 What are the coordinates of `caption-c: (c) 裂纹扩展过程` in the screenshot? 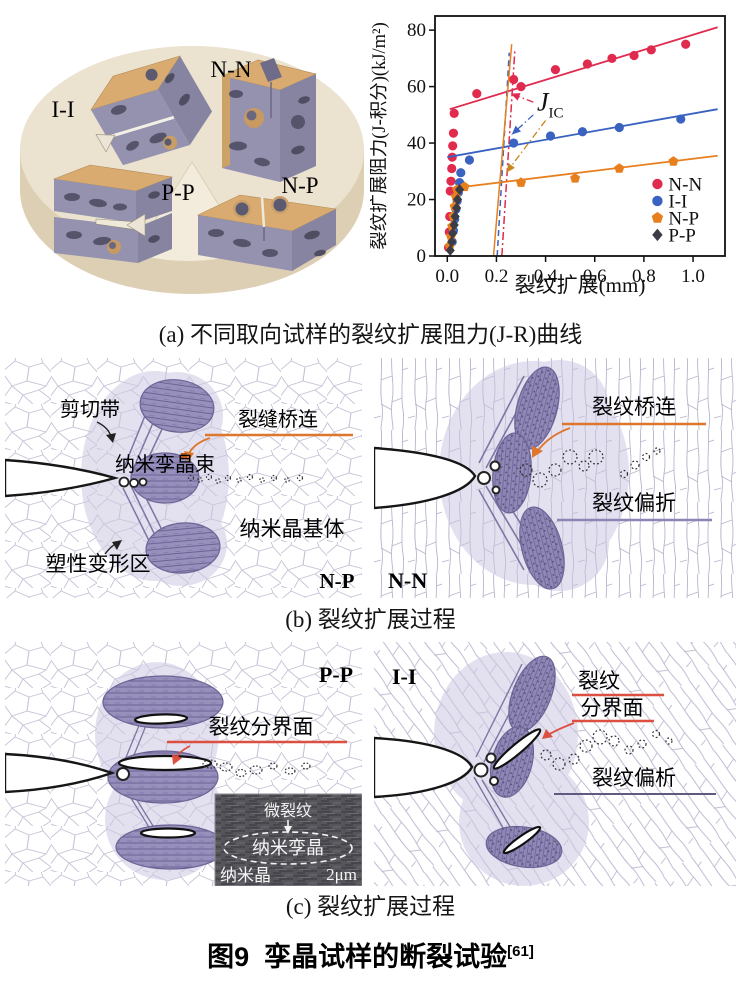 It's located at (370, 906).